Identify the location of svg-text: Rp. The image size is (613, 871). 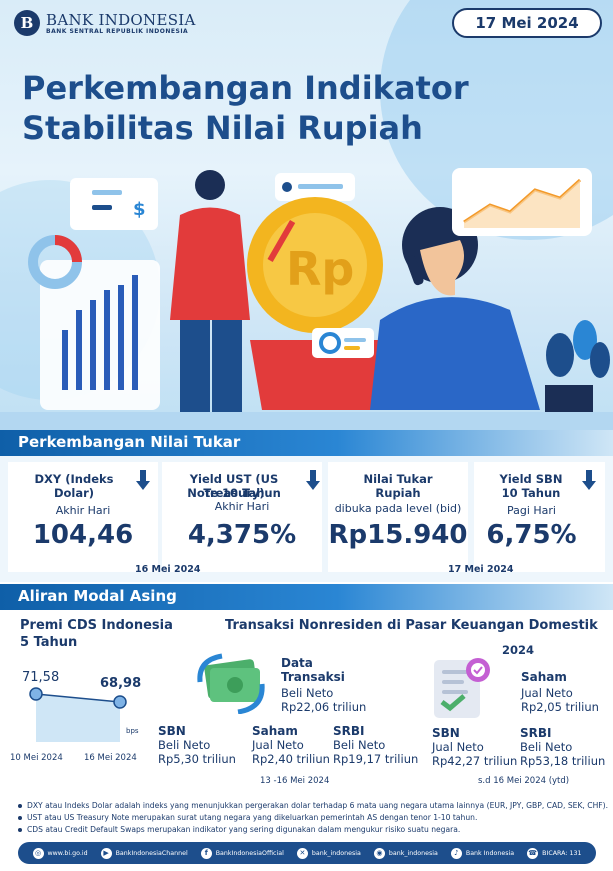
(320, 269).